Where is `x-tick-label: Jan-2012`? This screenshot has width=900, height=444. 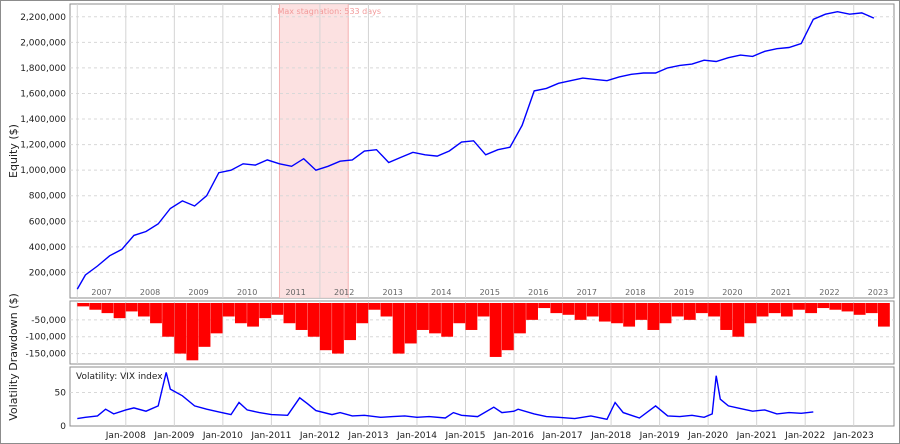 x-tick-label: Jan-2012 is located at coordinates (319, 436).